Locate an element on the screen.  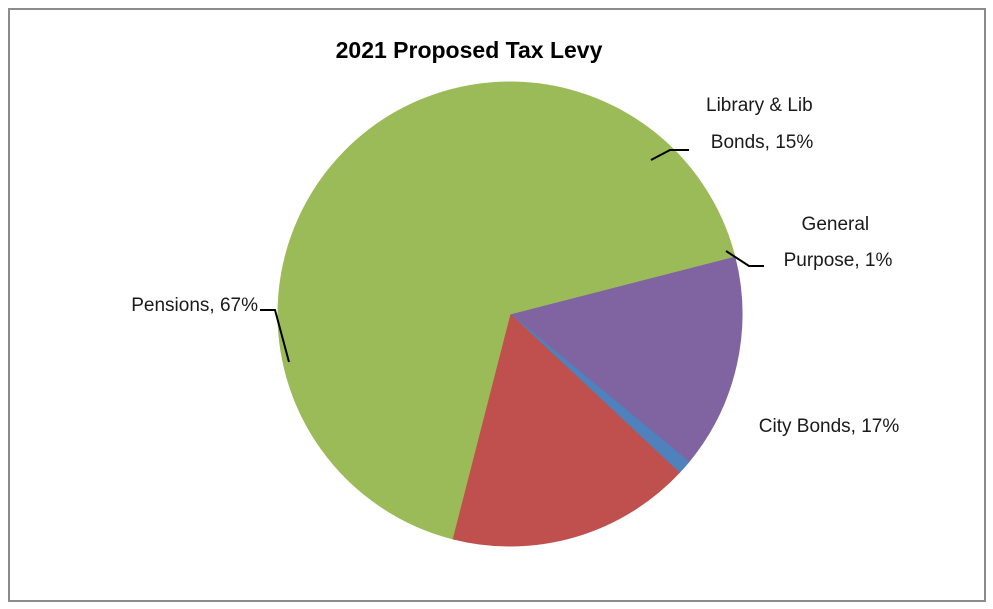
slice-label-city-bonds: City Bonds, 17% is located at coordinates (829, 426).